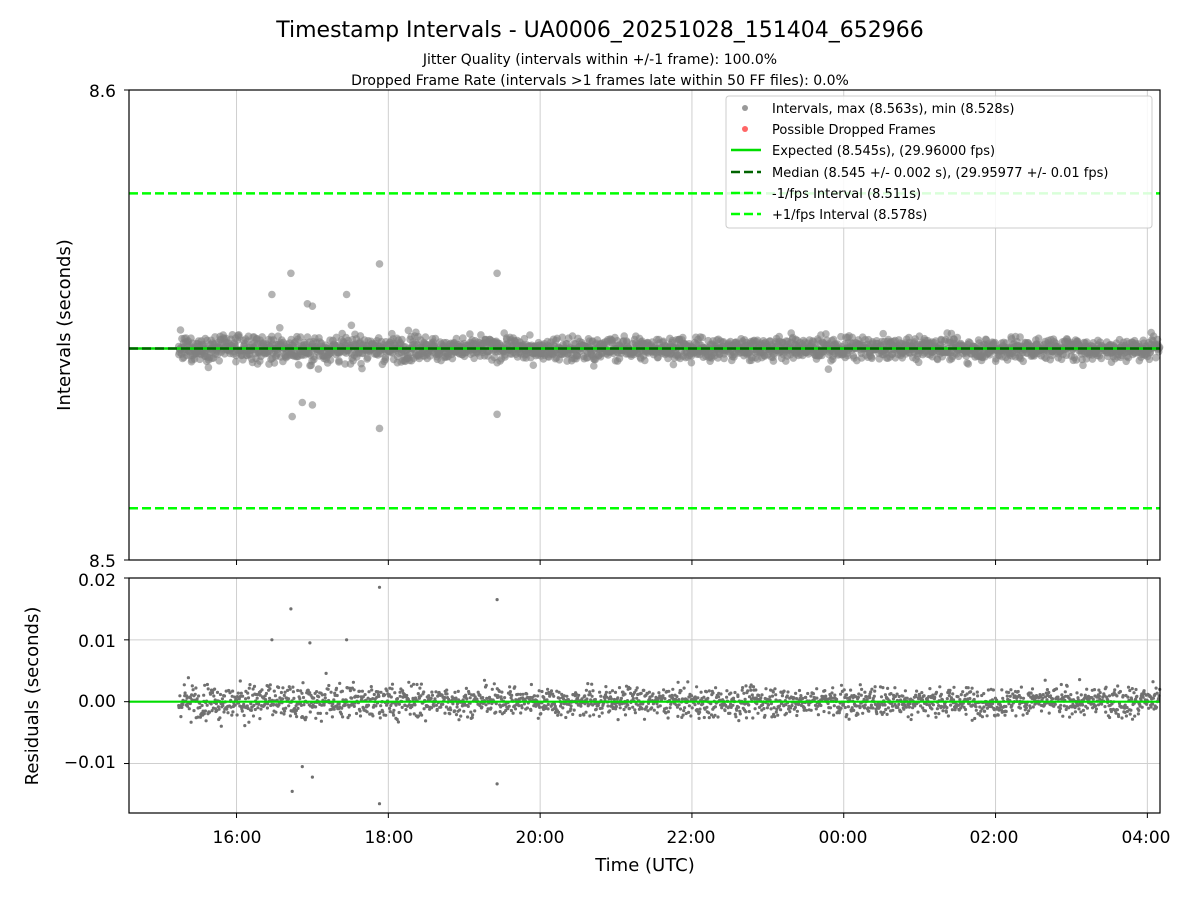  What do you see at coordinates (64, 325) in the screenshot?
I see `intervals-ylabel: Intervals (seconds)` at bounding box center [64, 325].